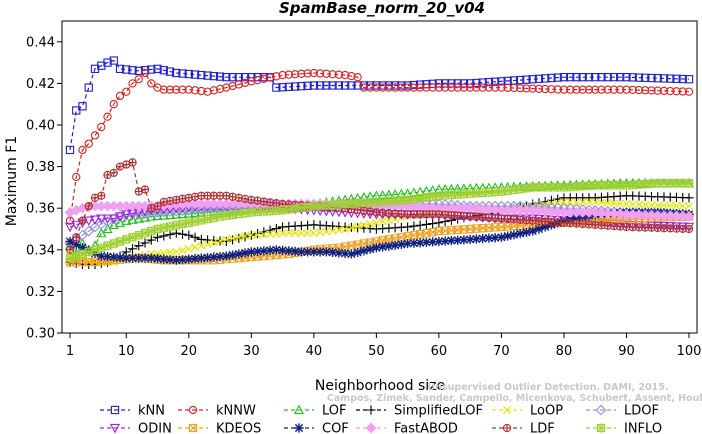 This screenshot has height=434, width=702. What do you see at coordinates (376, 351) in the screenshot?
I see `x-tick-label: 50` at bounding box center [376, 351].